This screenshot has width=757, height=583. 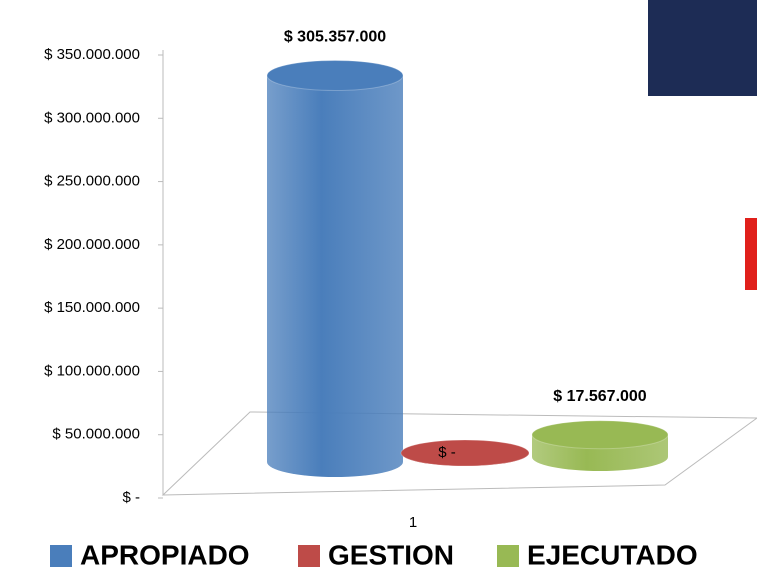 What do you see at coordinates (131, 497) in the screenshot?
I see `y-tick-label: $ -` at bounding box center [131, 497].